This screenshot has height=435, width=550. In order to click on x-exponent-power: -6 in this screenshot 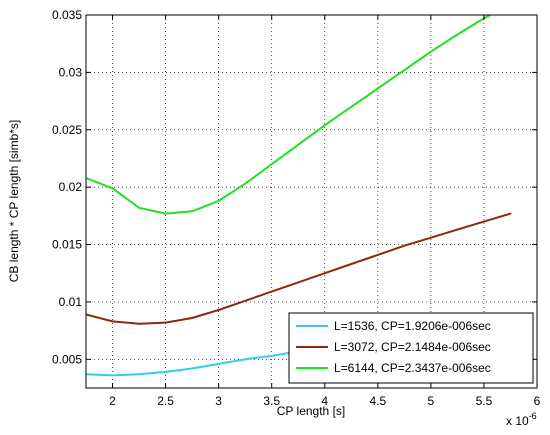, I will do `click(533, 416)`.